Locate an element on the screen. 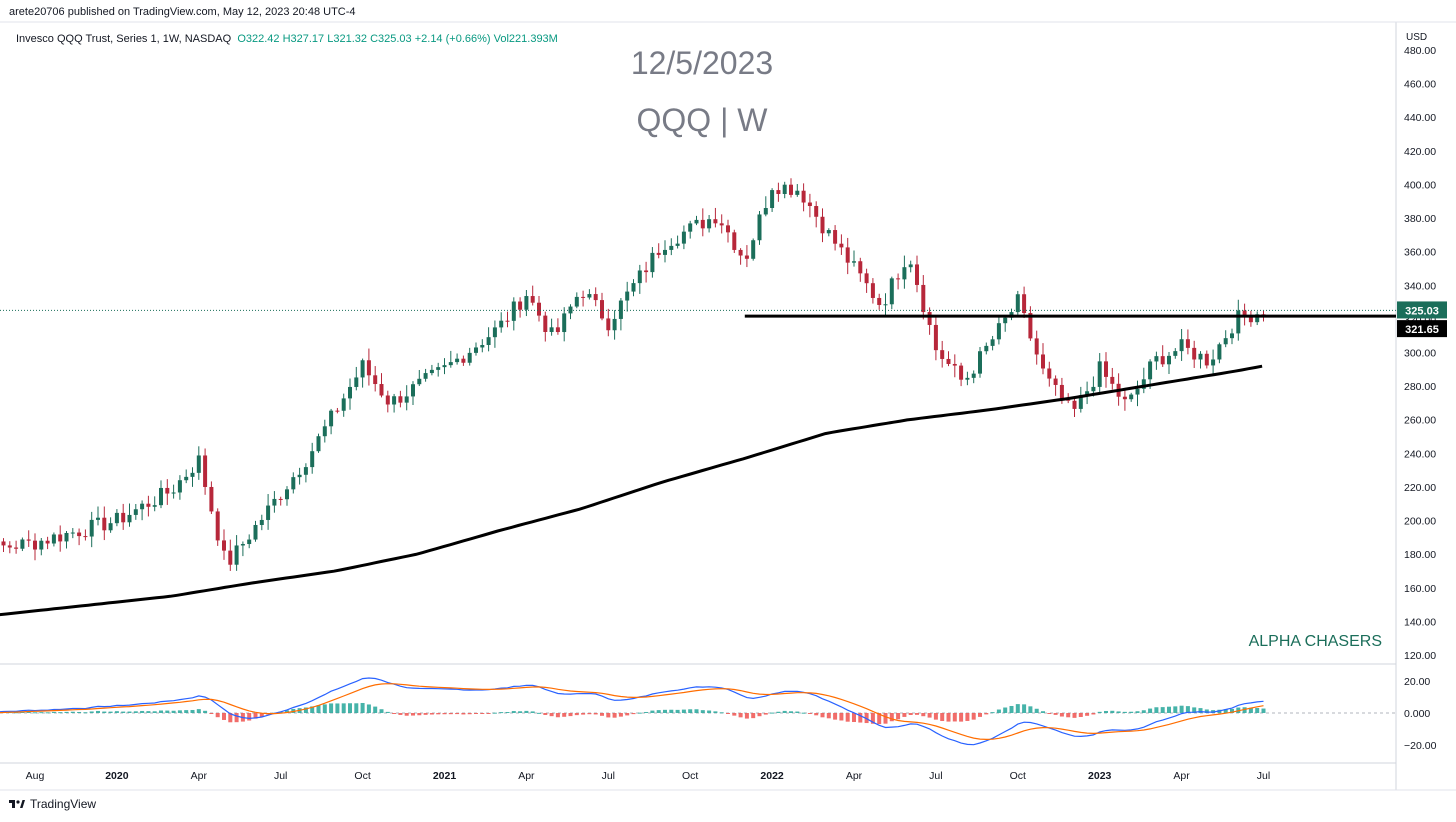 The image size is (1456, 822). ohlc-open: O322.42 is located at coordinates (258, 39).